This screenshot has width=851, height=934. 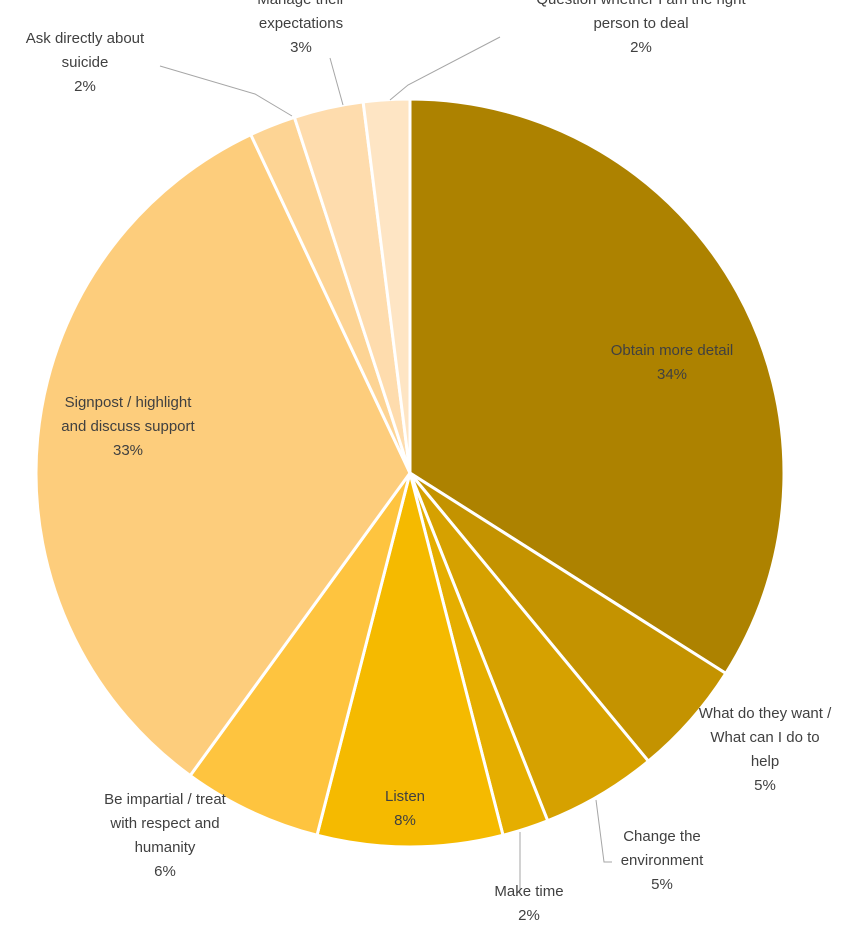 I want to click on slice-percent: 8%, so click(x=405, y=820).